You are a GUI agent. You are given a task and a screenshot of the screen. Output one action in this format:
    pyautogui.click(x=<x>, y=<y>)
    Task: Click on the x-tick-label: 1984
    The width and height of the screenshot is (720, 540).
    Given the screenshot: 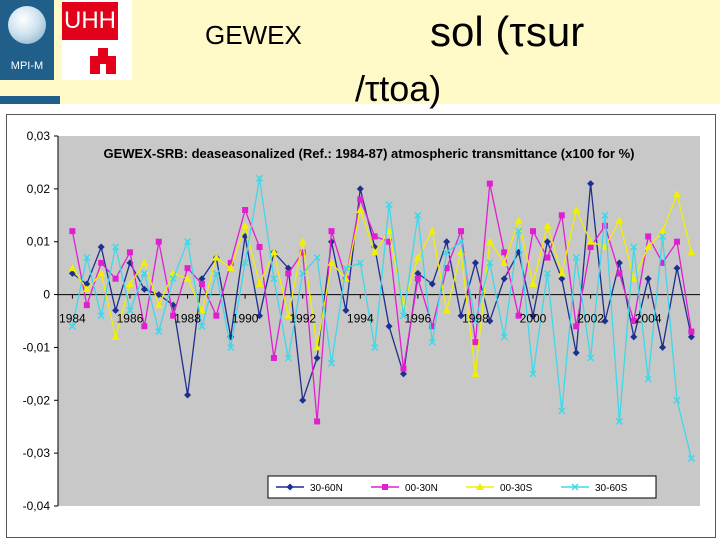 What is the action you would take?
    pyautogui.click(x=72, y=319)
    